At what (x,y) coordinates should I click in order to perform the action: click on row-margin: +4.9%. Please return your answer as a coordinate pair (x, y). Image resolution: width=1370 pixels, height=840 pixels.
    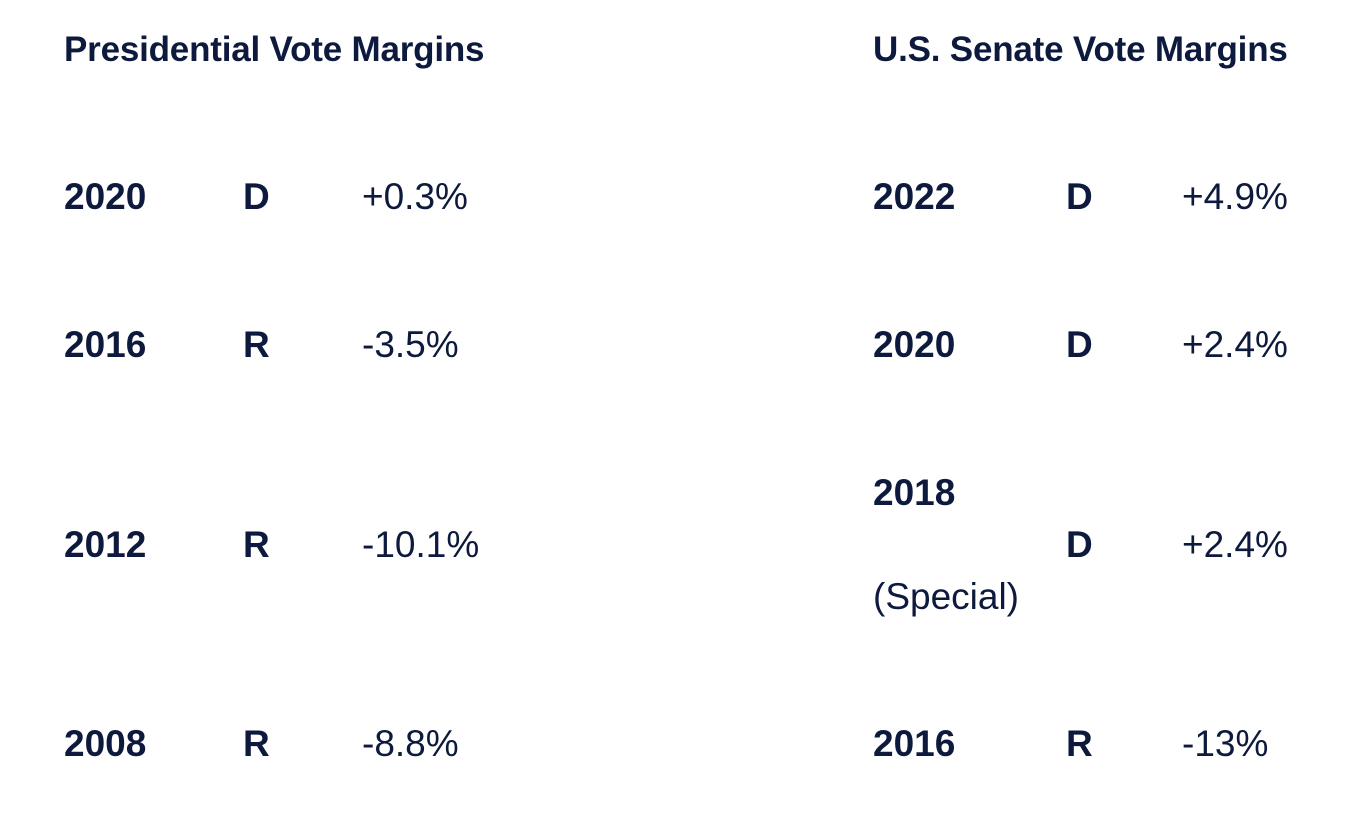
    Looking at the image, I should click on (1235, 196).